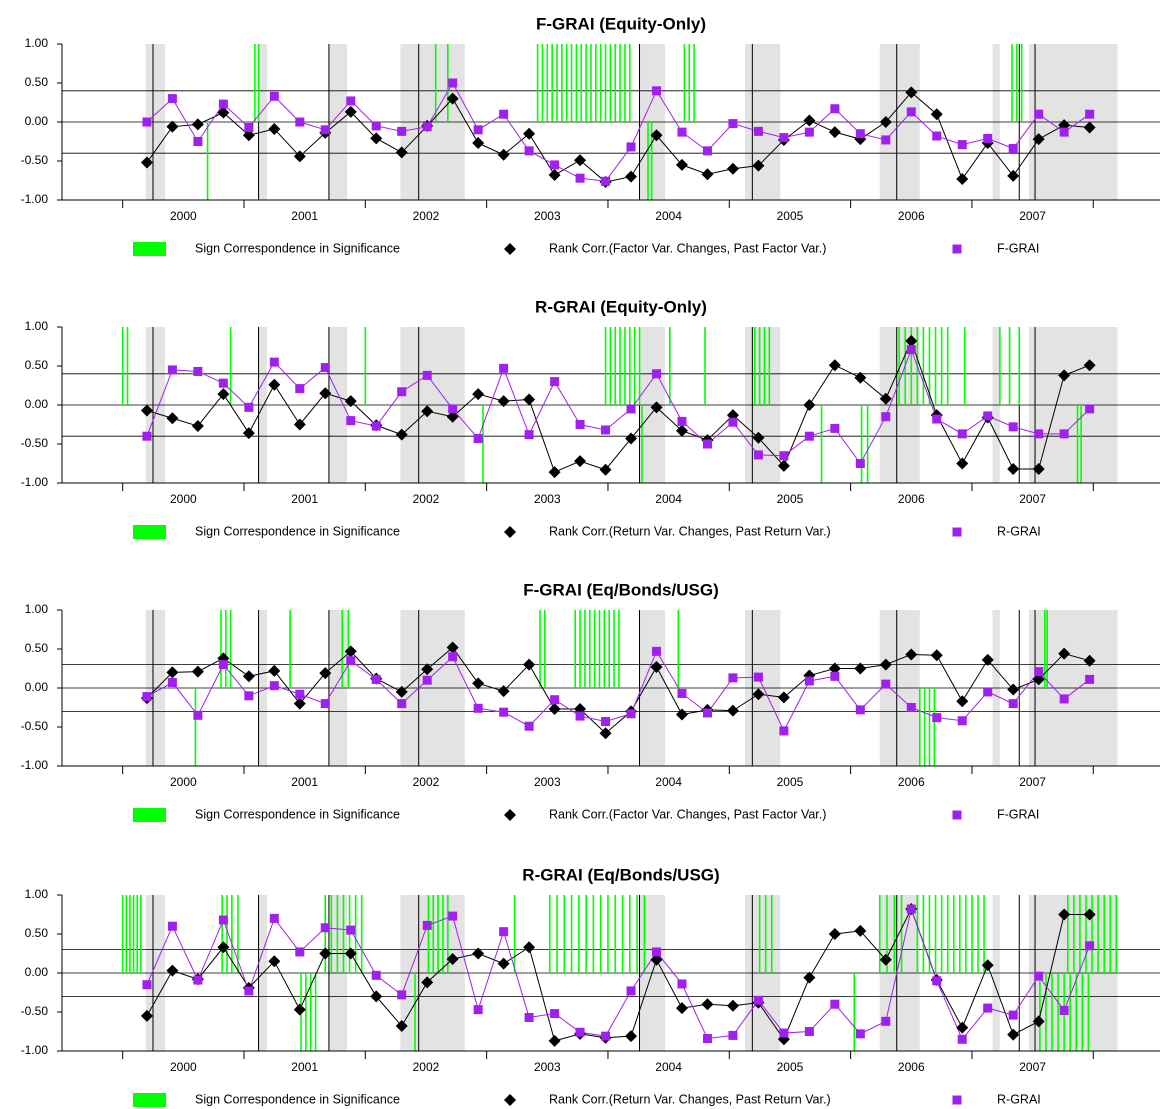 The image size is (1165, 1109). What do you see at coordinates (35, 160) in the screenshot?
I see `y-tick-label: -0.50` at bounding box center [35, 160].